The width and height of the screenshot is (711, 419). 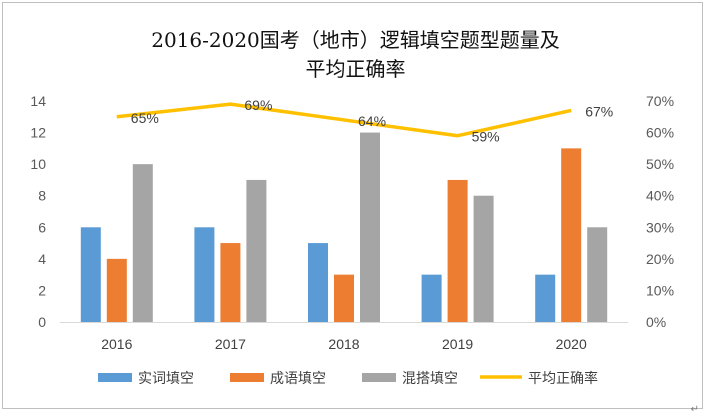 I want to click on bar-3-2016, so click(x=142, y=243).